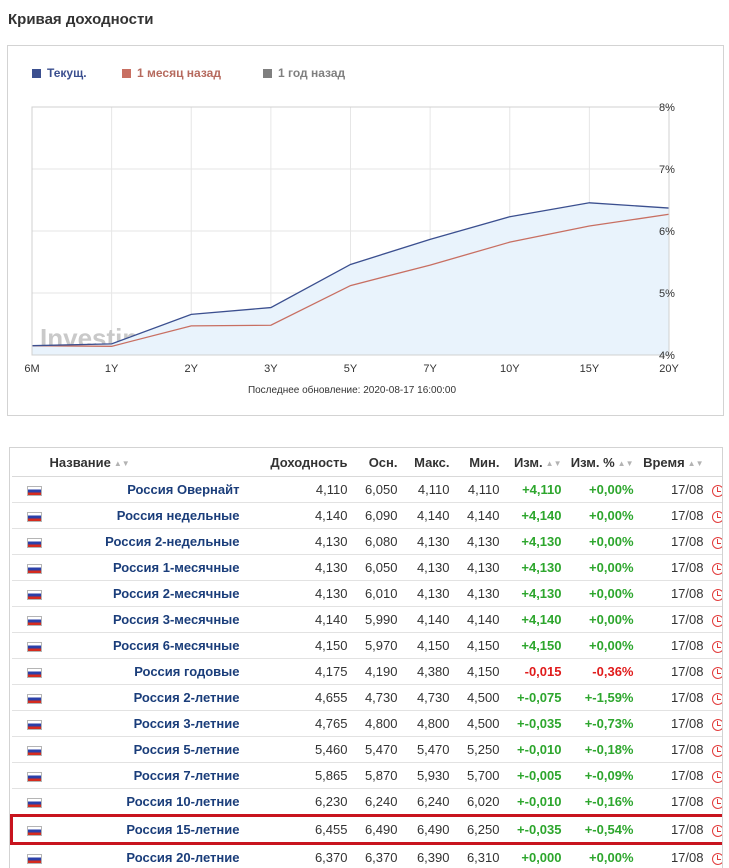  I want to click on prev-value: 6,010, so click(376, 593).